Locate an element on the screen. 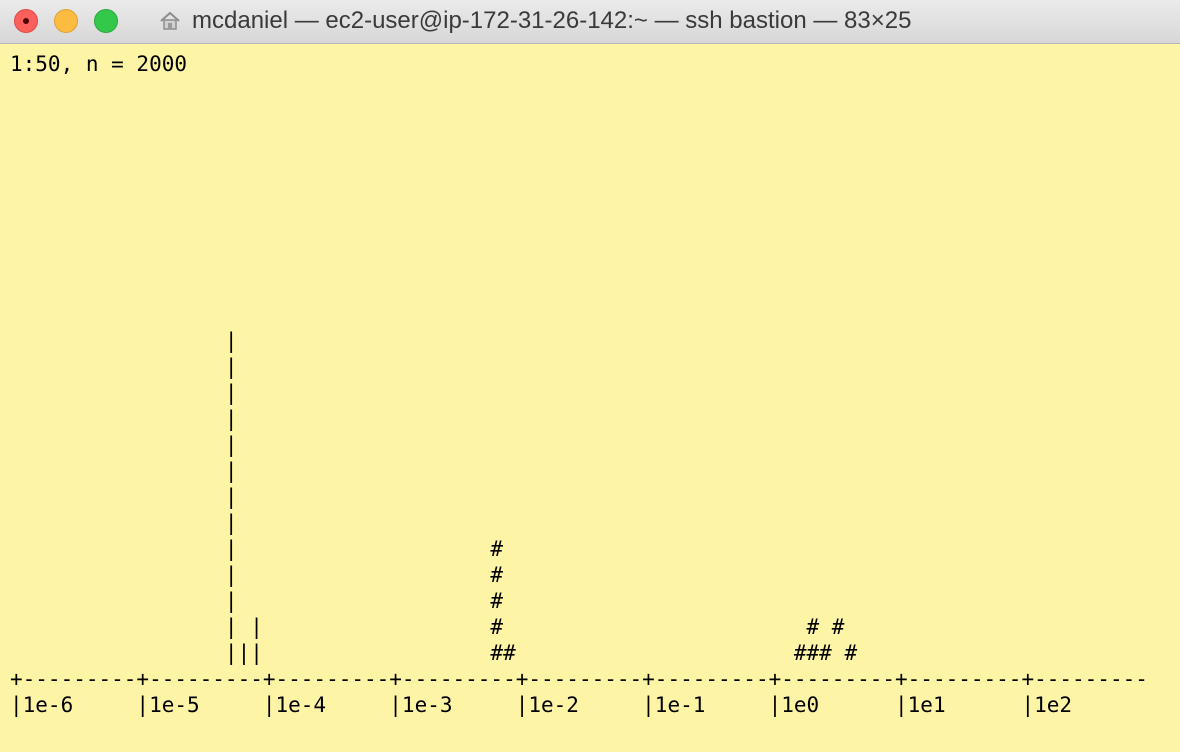 Image resolution: width=1180 pixels, height=752 pixels. close-button is located at coordinates (26, 21).